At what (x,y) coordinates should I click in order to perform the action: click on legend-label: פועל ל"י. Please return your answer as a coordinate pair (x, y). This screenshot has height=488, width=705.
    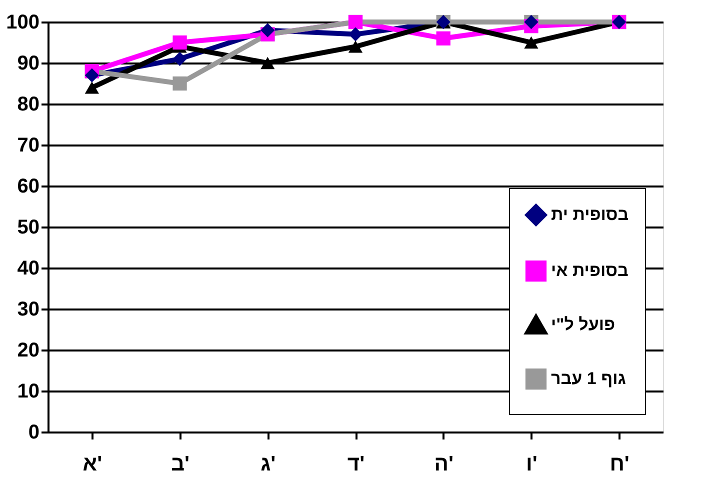
    Looking at the image, I should click on (583, 324).